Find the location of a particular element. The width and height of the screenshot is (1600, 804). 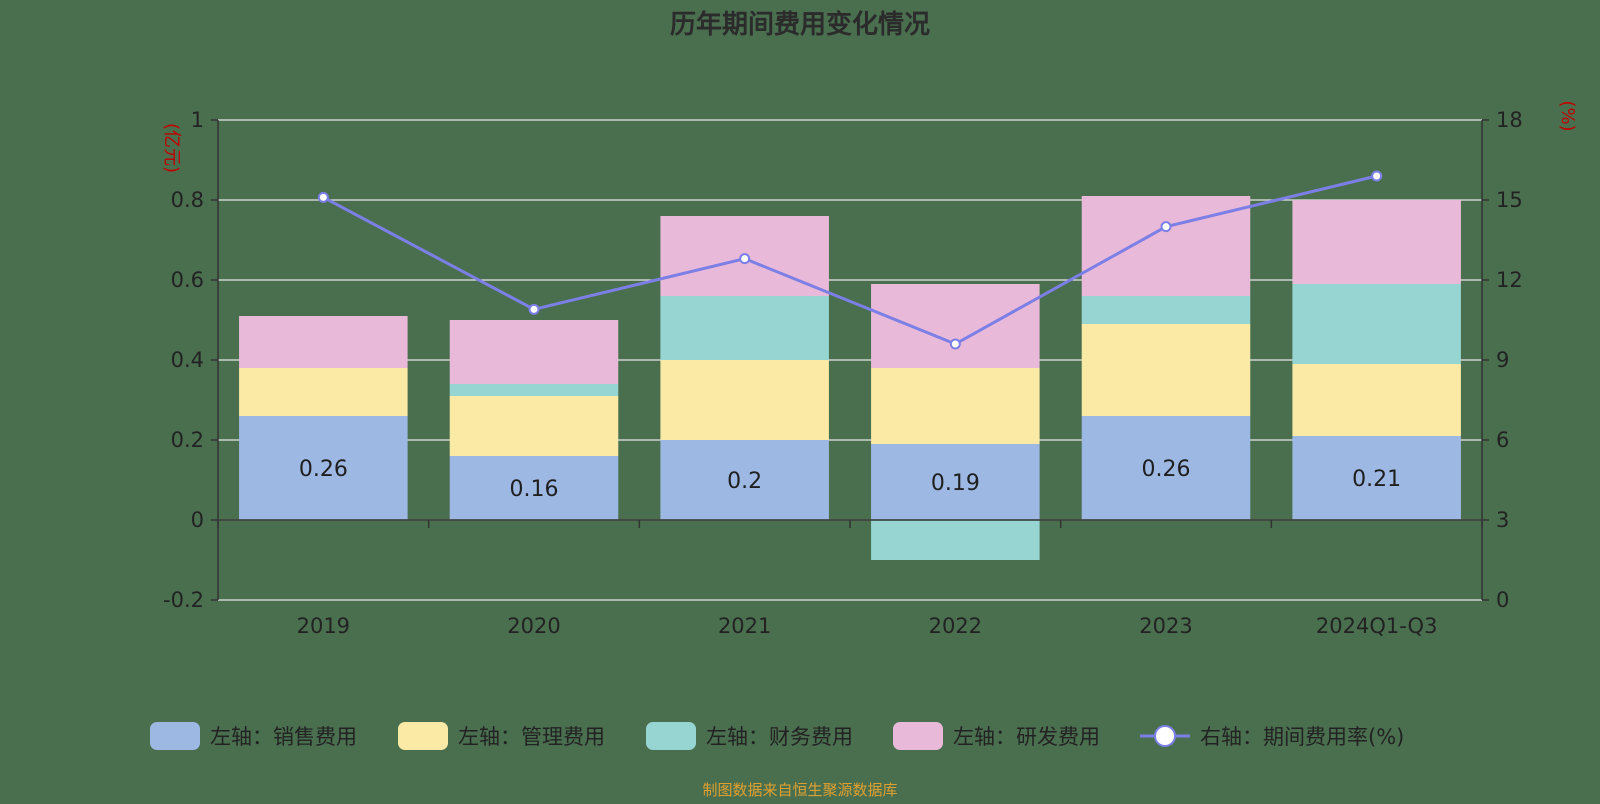

left-tick-label: -0.2 is located at coordinates (183, 600).